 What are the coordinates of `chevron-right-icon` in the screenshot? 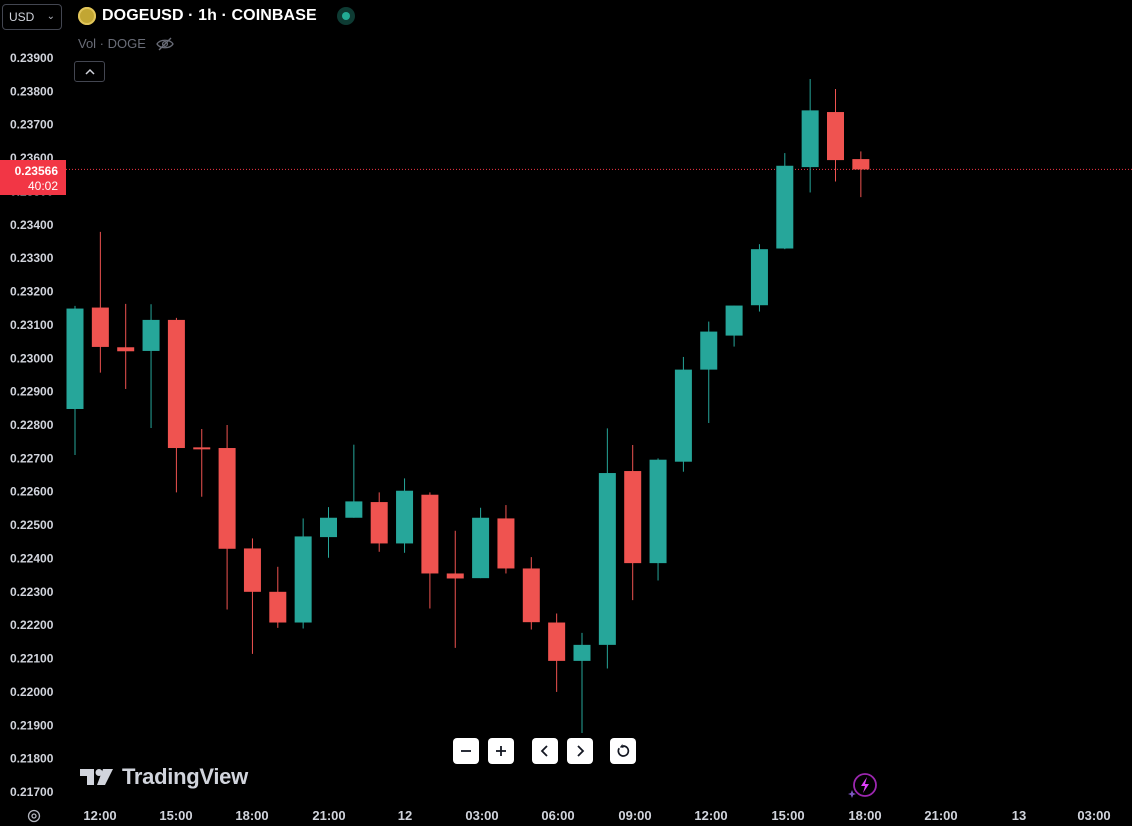 It's located at (581, 751).